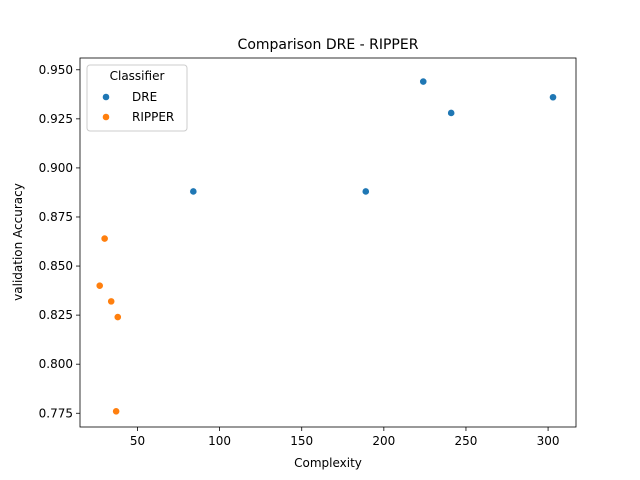  Describe the element at coordinates (328, 45) in the screenshot. I see `chart-title: Comparison DRE - RIPPER` at that location.